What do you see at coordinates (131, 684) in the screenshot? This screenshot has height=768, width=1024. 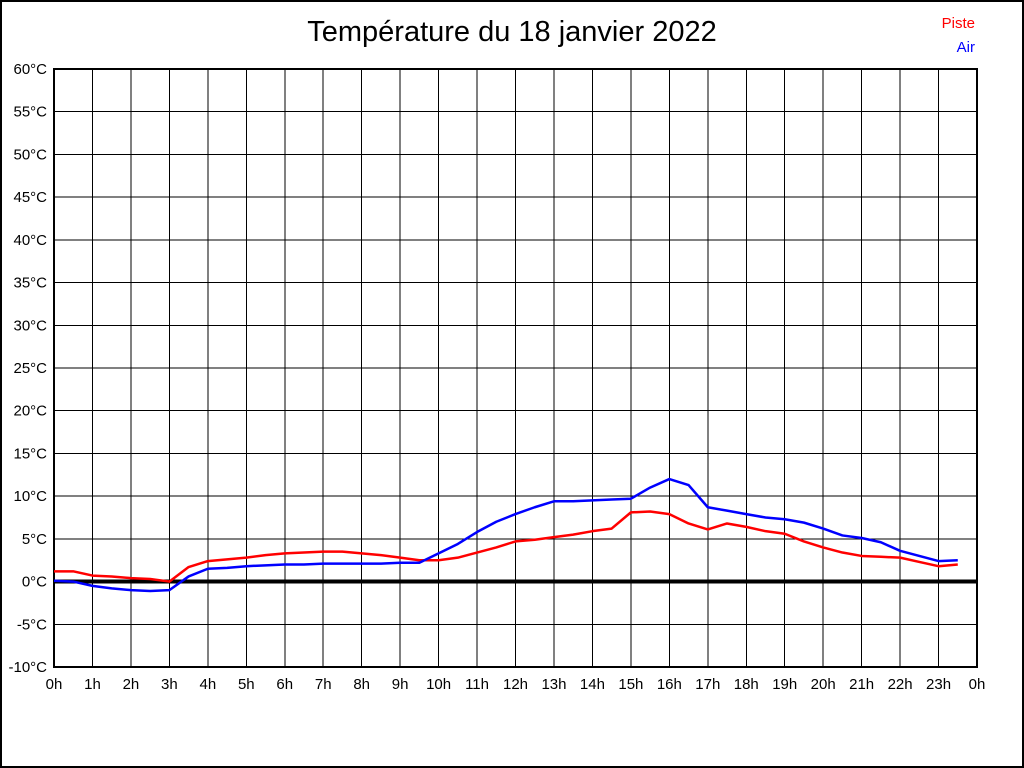 I see `x-axis-tick-label: 2h` at bounding box center [131, 684].